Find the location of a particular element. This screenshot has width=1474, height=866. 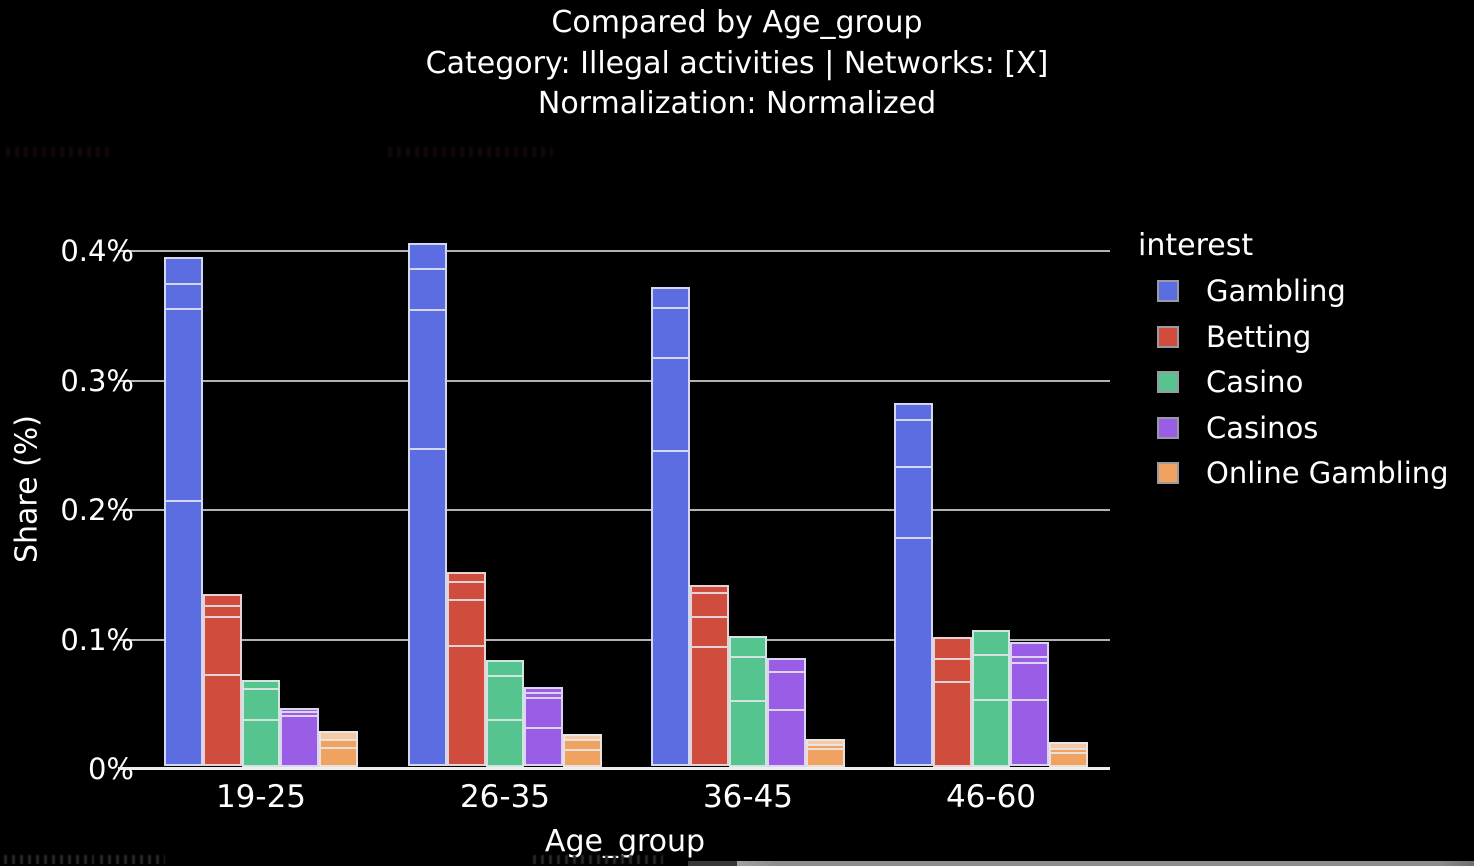

legend-item-label: Gambling is located at coordinates (1276, 291).